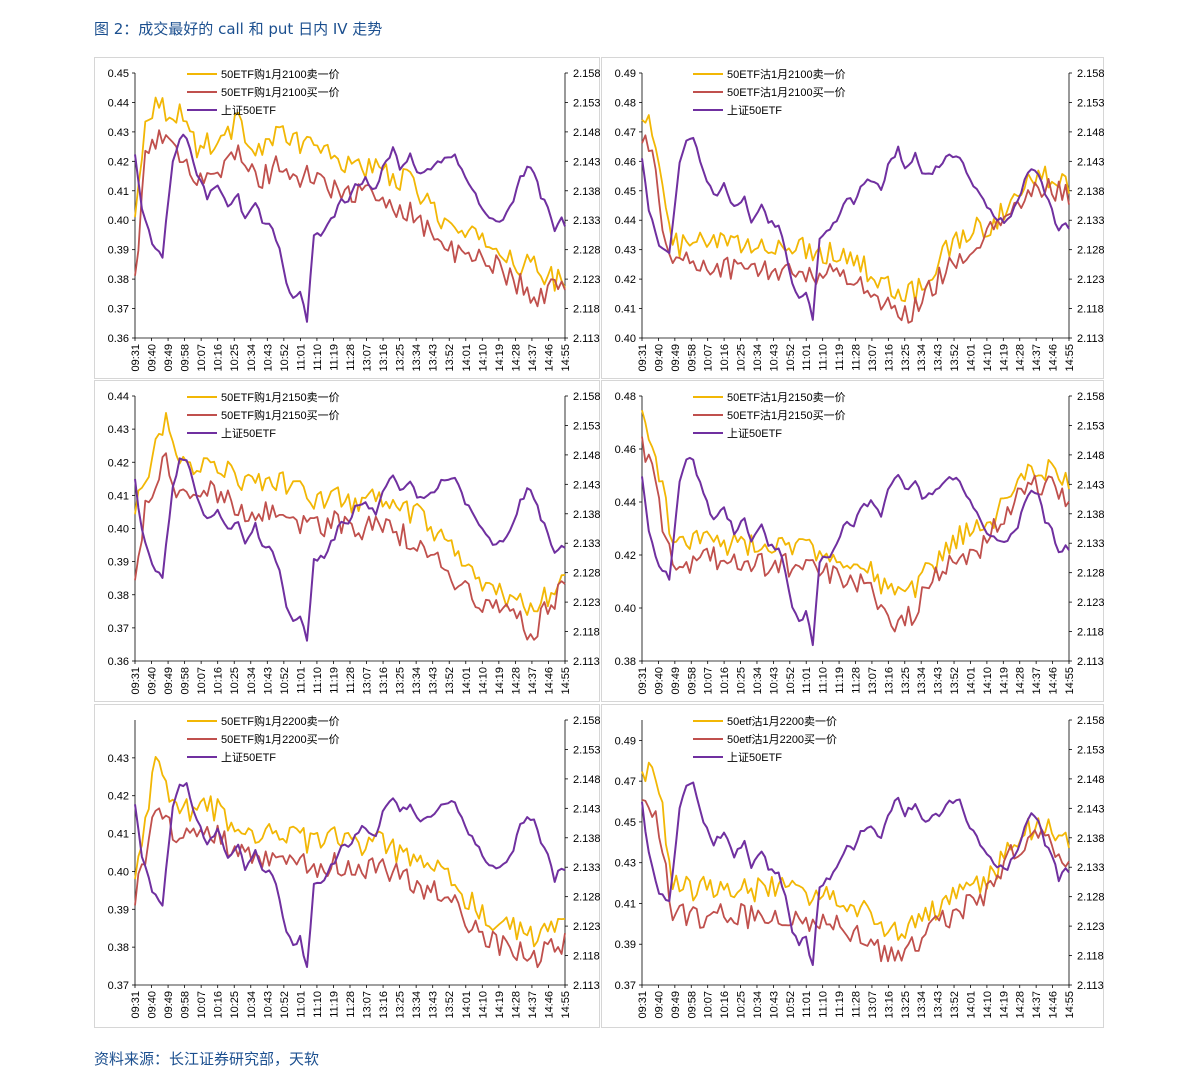 The width and height of the screenshot is (1191, 1087). I want to click on x-tick-label: 13:25, so click(906, 1005).